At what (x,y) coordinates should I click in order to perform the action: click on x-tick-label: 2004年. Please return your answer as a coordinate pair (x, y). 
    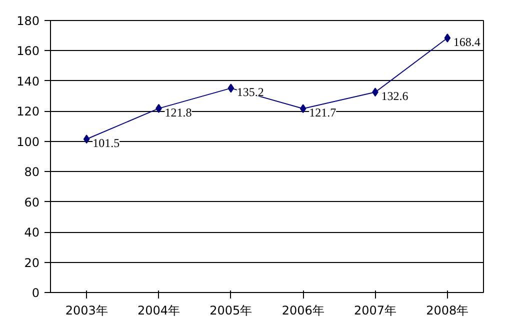
    Looking at the image, I should click on (158, 311).